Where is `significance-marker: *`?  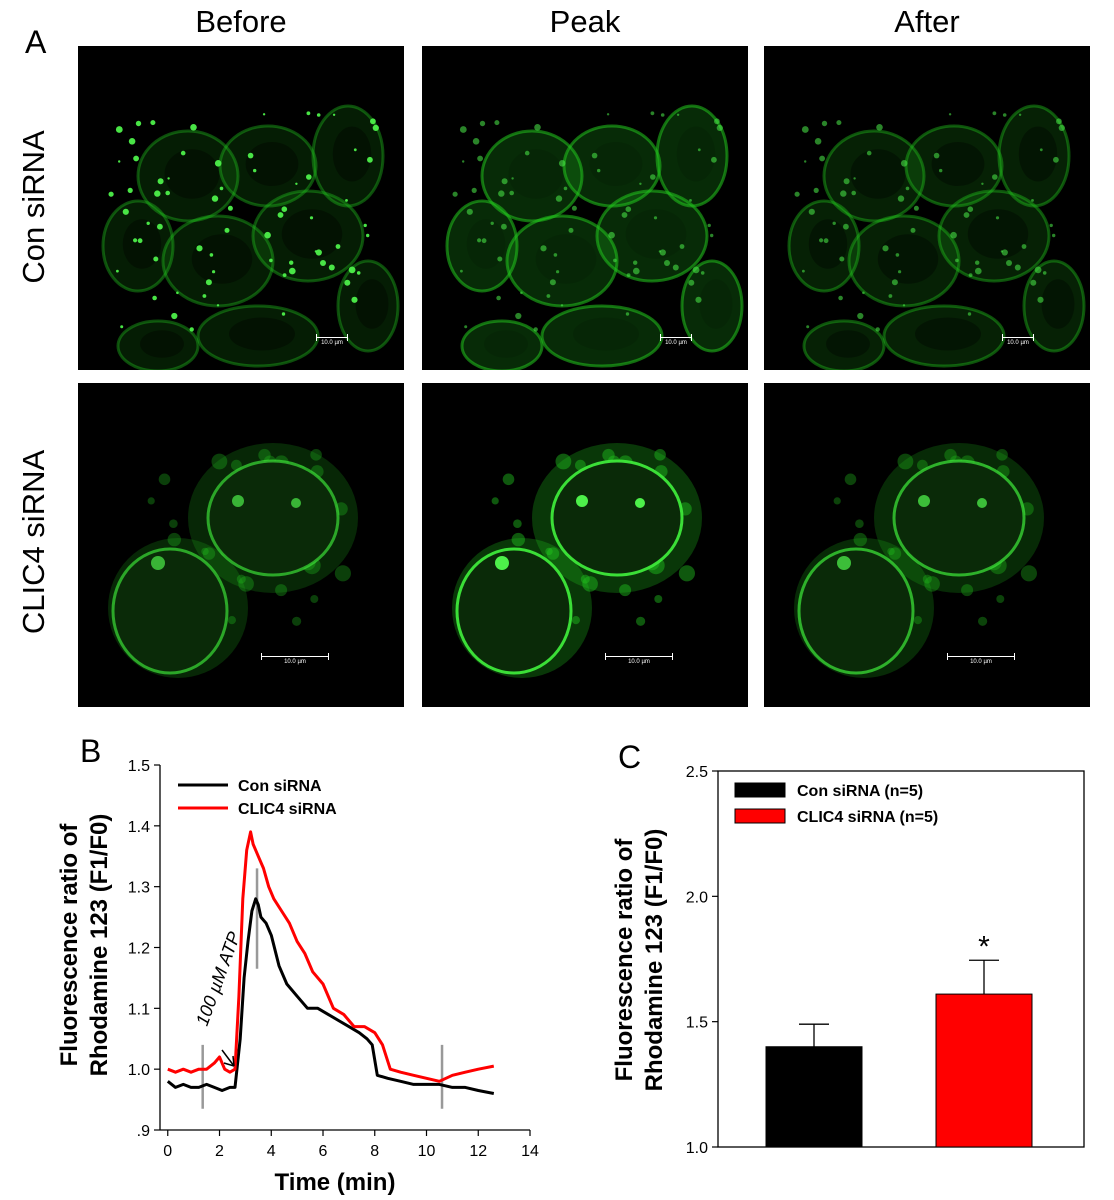
significance-marker: * is located at coordinates (984, 946).